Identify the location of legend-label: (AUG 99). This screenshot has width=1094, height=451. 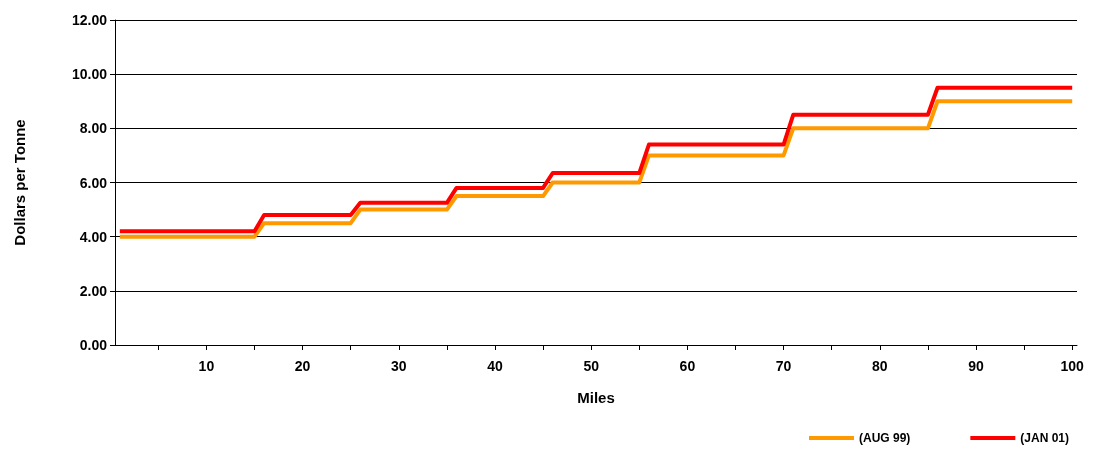
(884, 438).